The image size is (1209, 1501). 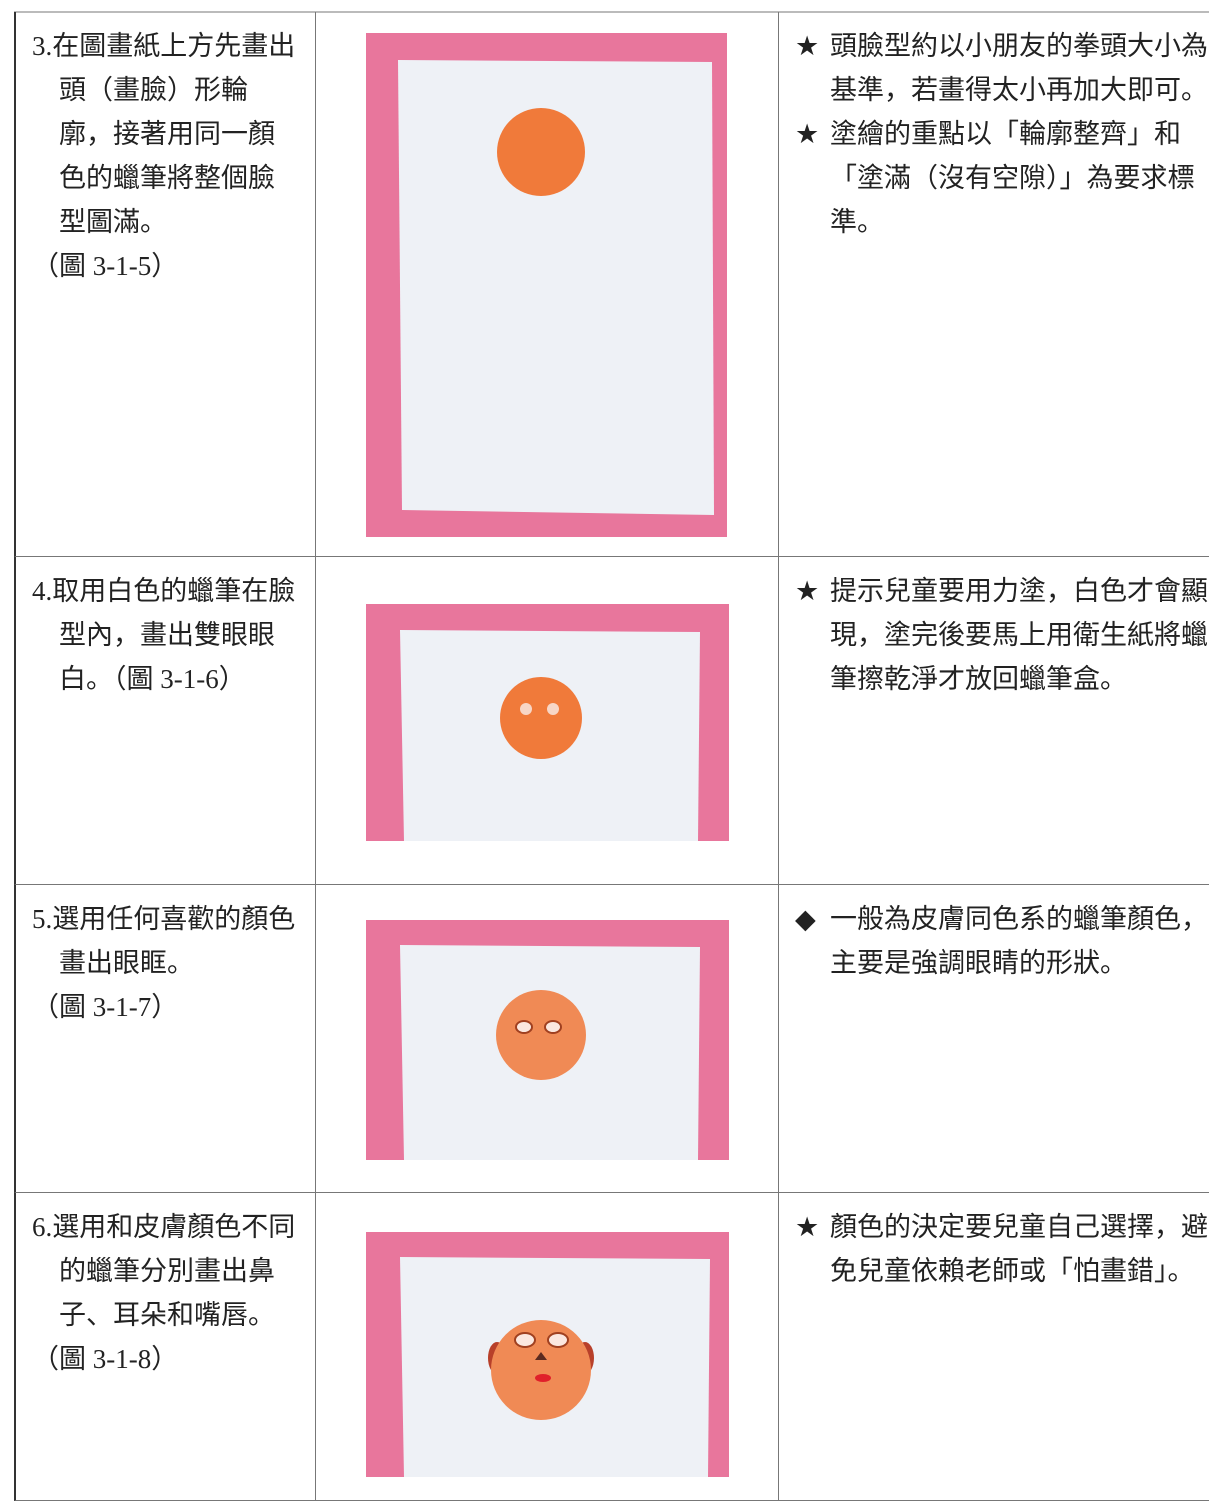 What do you see at coordinates (174, 635) in the screenshot?
I see `step-description: 取用白色的蠟筆在臉型內，畫出雙眼眼白。` at bounding box center [174, 635].